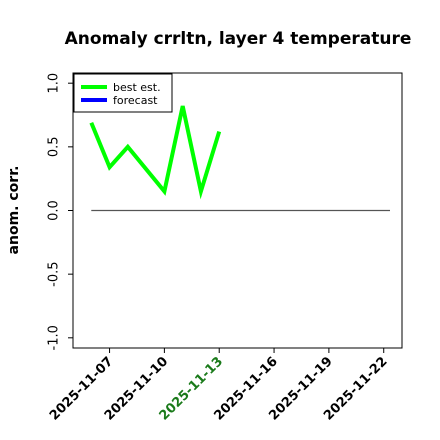  What do you see at coordinates (54, 146) in the screenshot?
I see `y-tick-label: 0.5` at bounding box center [54, 146].